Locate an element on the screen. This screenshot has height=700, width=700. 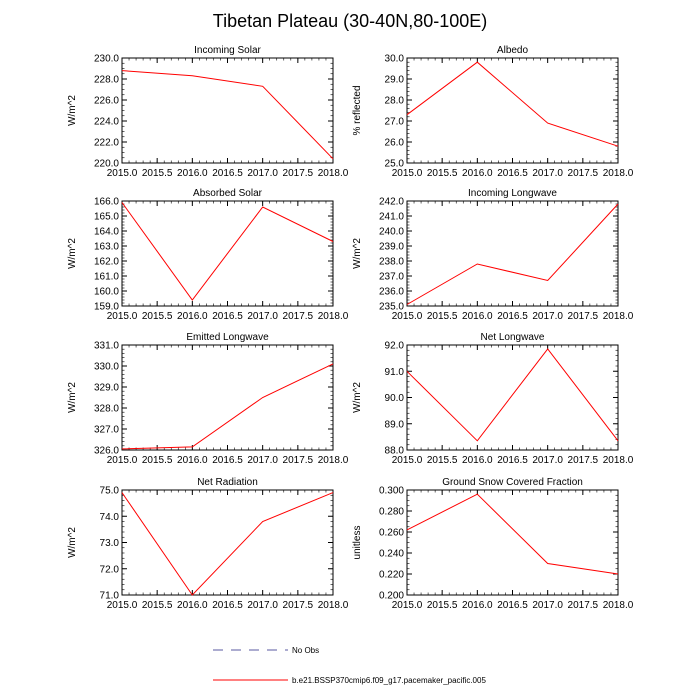
y-tick-label: 326.0 is located at coordinates (106, 451).